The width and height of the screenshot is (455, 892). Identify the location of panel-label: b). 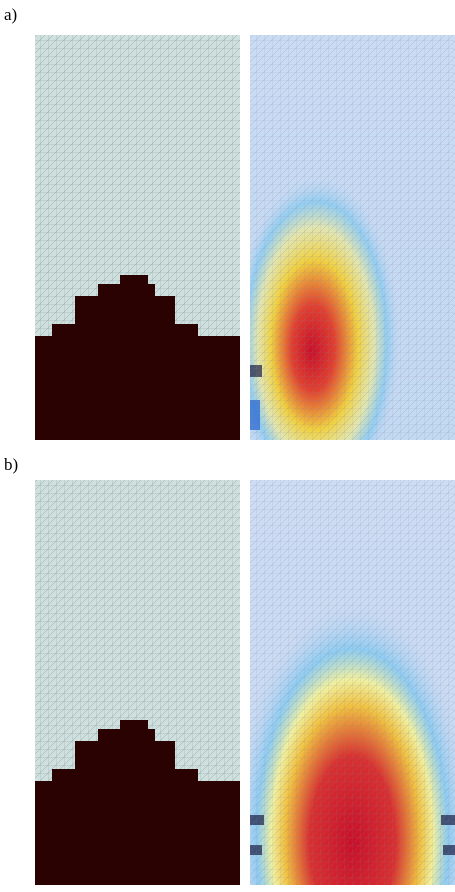
(11, 464).